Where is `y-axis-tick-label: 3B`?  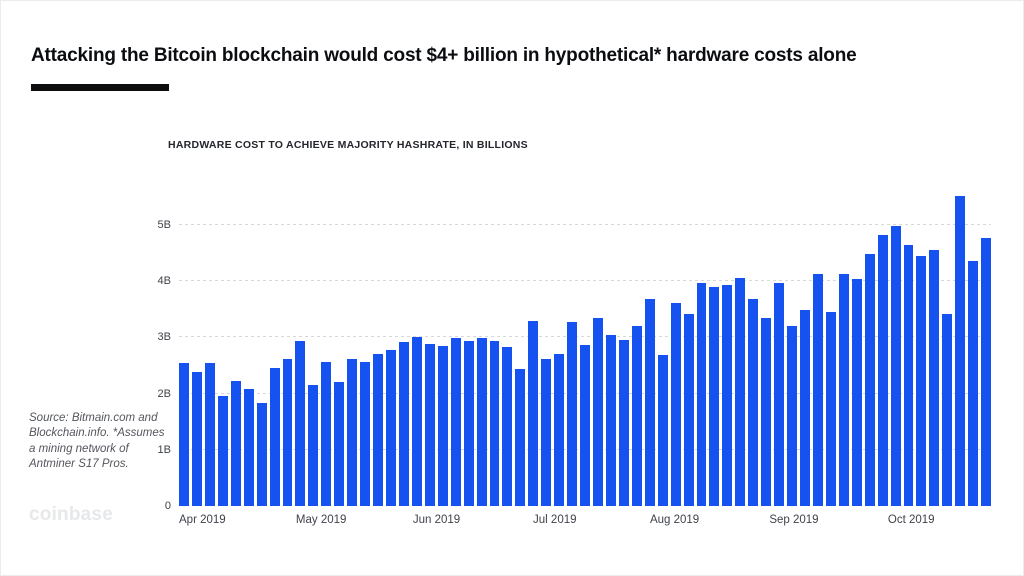 y-axis-tick-label: 3B is located at coordinates (164, 337).